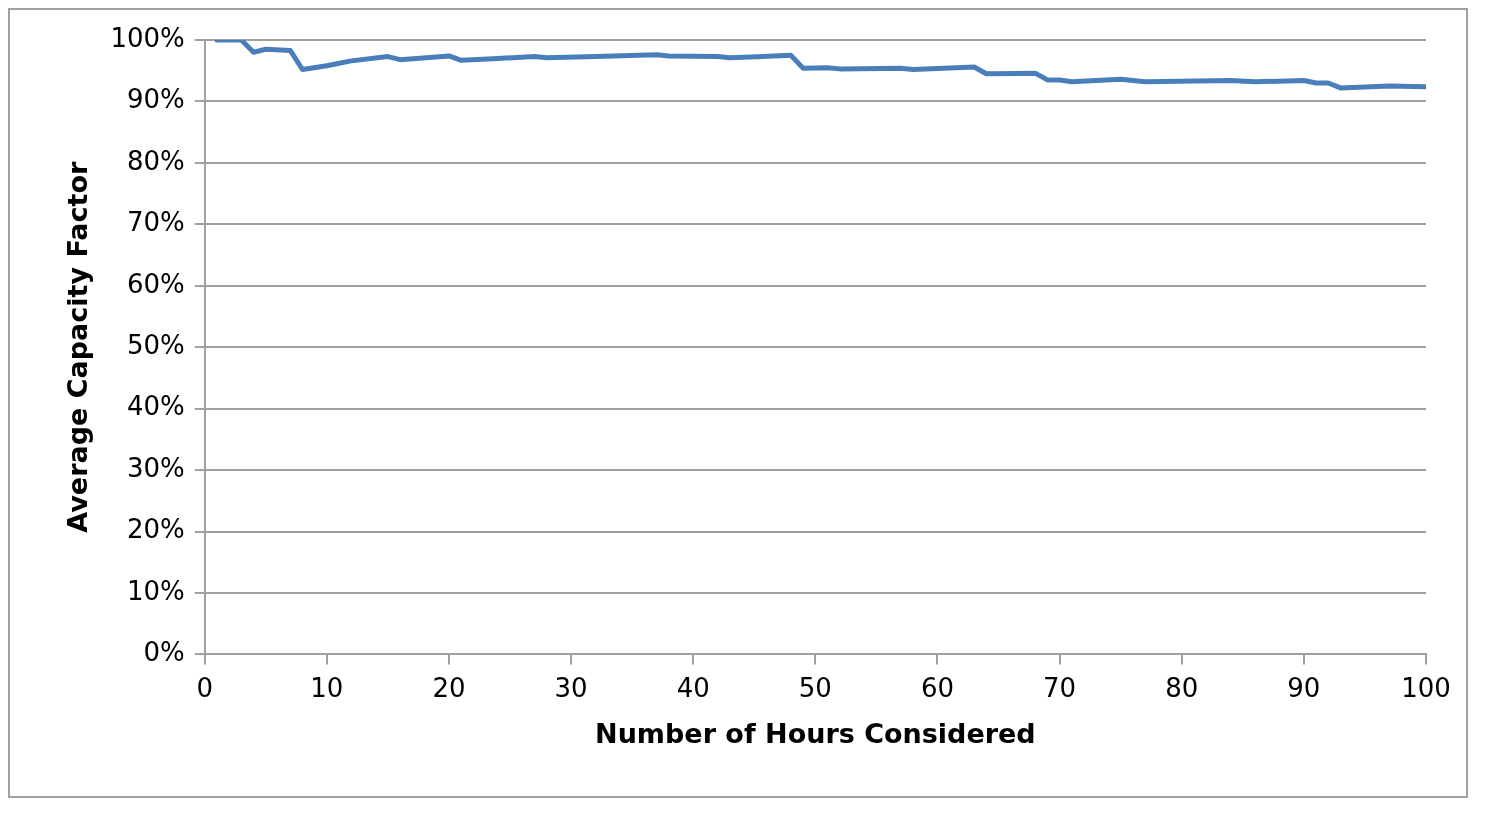 Image resolution: width=1492 pixels, height=824 pixels. What do you see at coordinates (815, 687) in the screenshot?
I see `x-tick-label: 50` at bounding box center [815, 687].